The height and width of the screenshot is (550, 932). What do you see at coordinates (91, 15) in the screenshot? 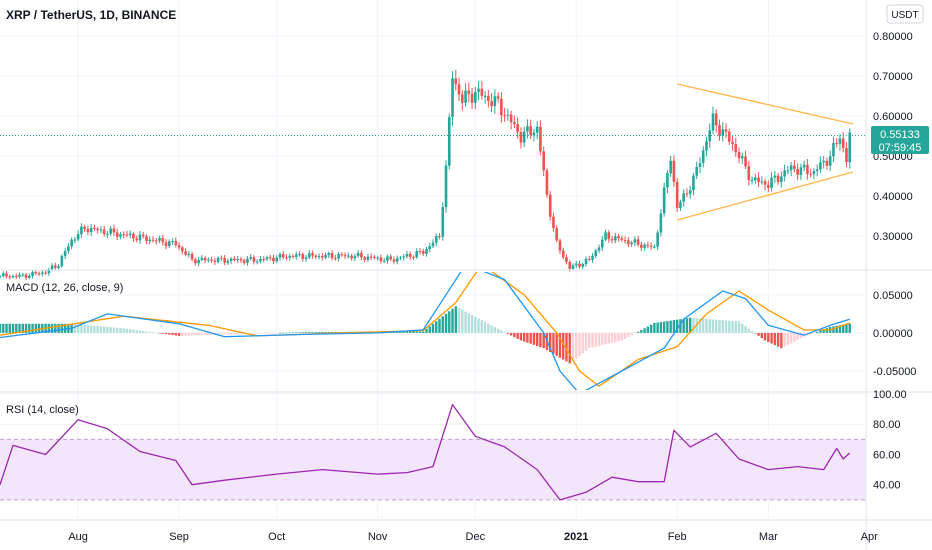
I see `symbol-title: XRP / TetherUS, 1D, BINANCE` at bounding box center [91, 15].